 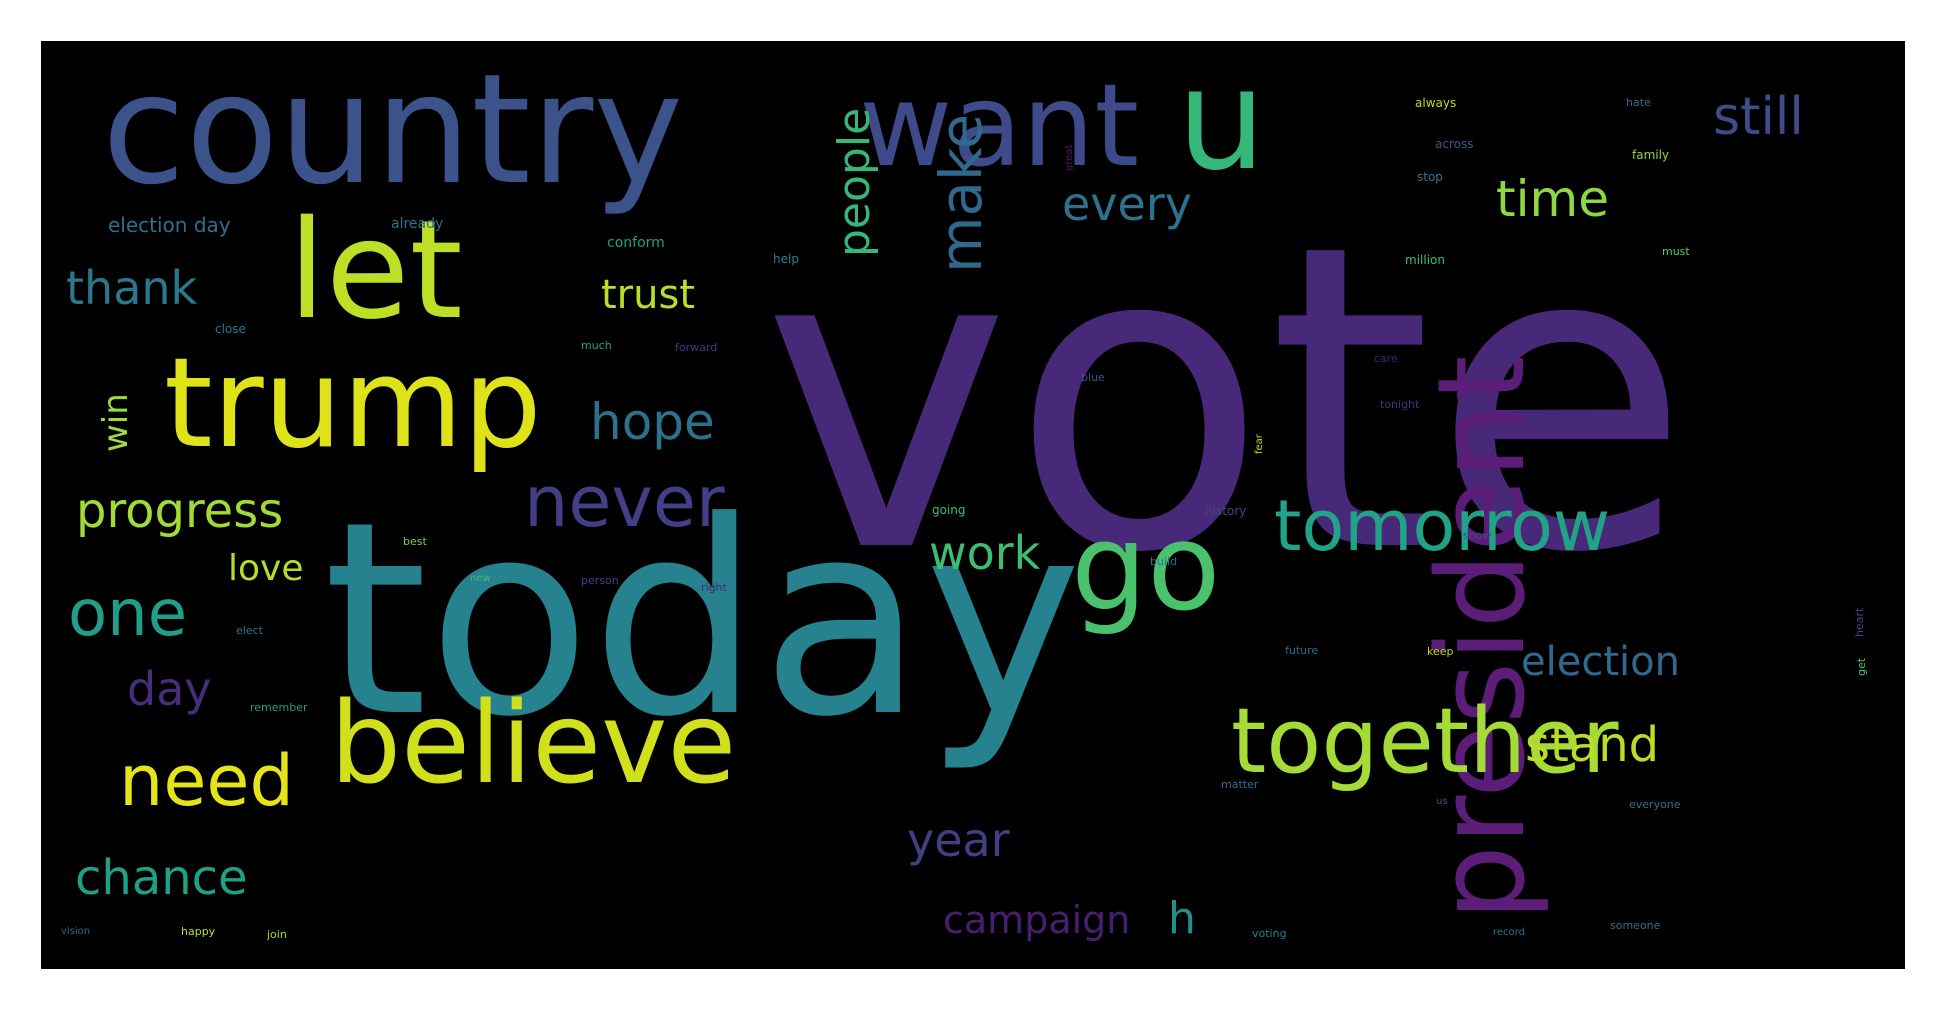 What do you see at coordinates (1425, 741) in the screenshot?
I see `word-together: together` at bounding box center [1425, 741].